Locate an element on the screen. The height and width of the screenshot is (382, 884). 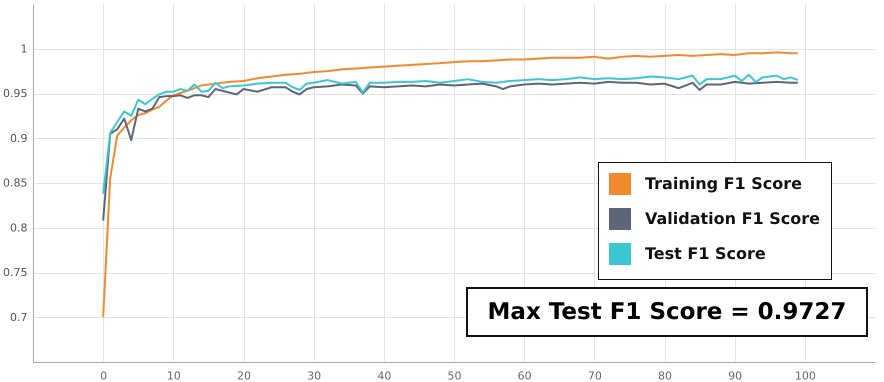
x-tick-label: 90 is located at coordinates (735, 376).